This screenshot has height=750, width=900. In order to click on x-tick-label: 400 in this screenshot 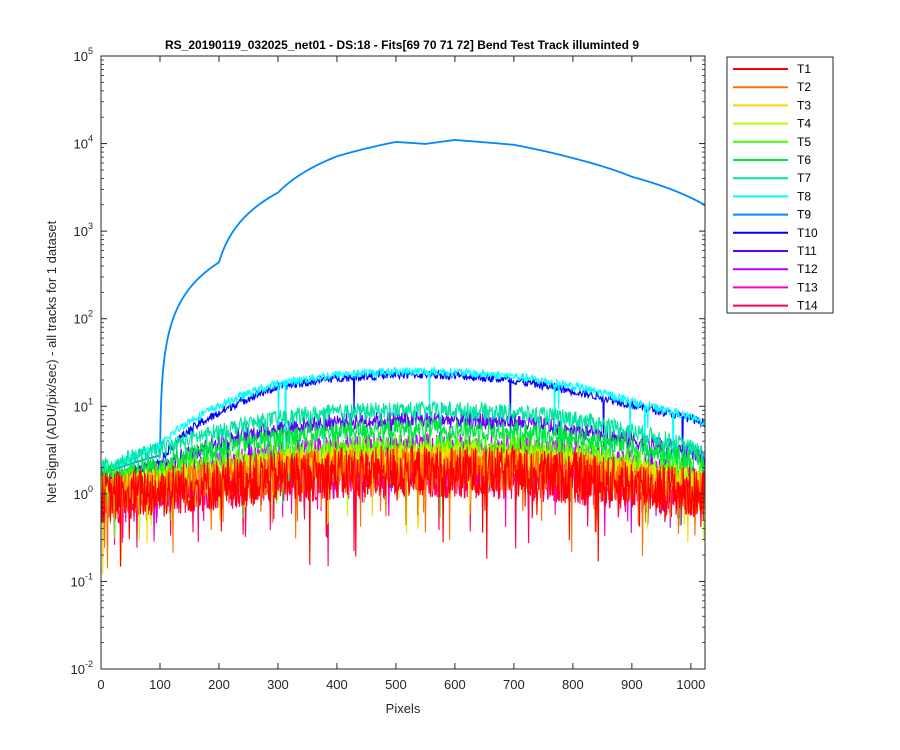, I will do `click(337, 684)`.